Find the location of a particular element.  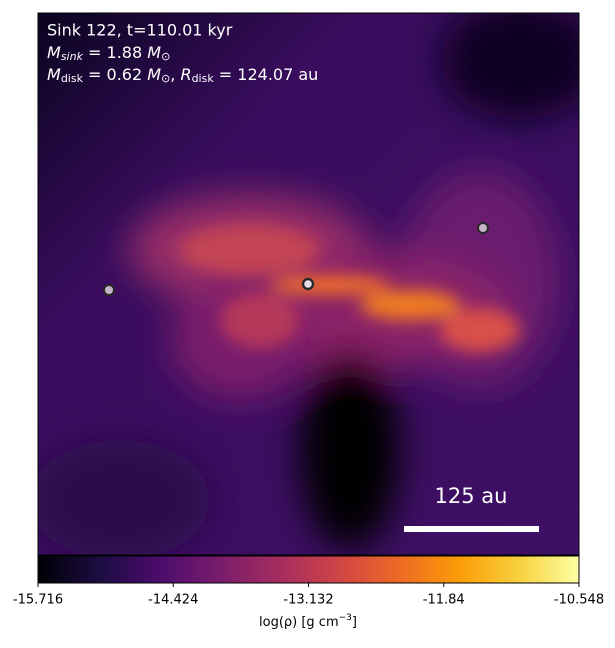

tick-label: -13.132 is located at coordinates (308, 600).